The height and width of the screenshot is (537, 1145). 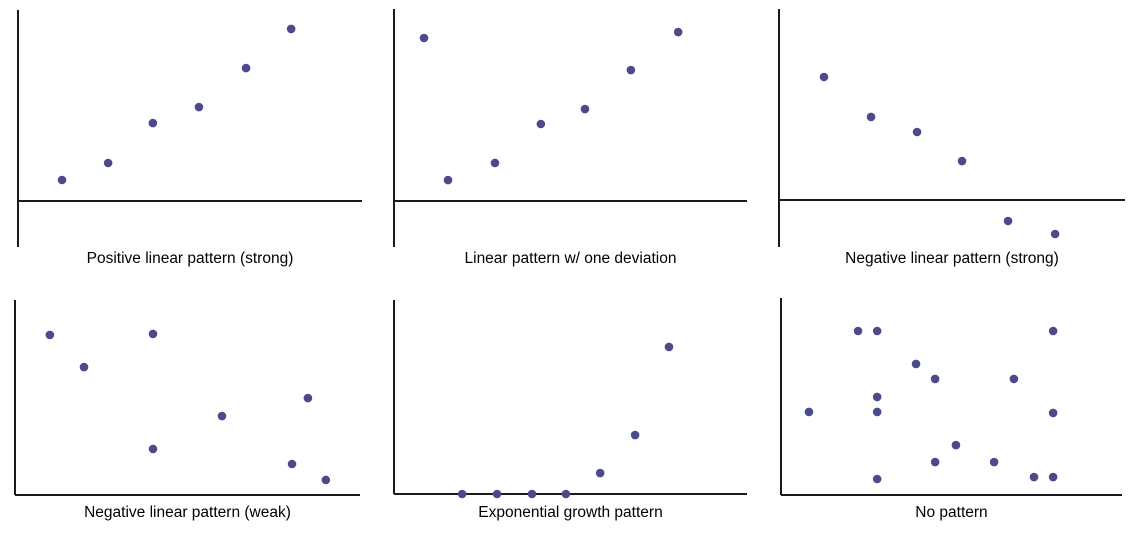 What do you see at coordinates (187, 512) in the screenshot?
I see `panel-caption: Negative linear pattern (weak)` at bounding box center [187, 512].